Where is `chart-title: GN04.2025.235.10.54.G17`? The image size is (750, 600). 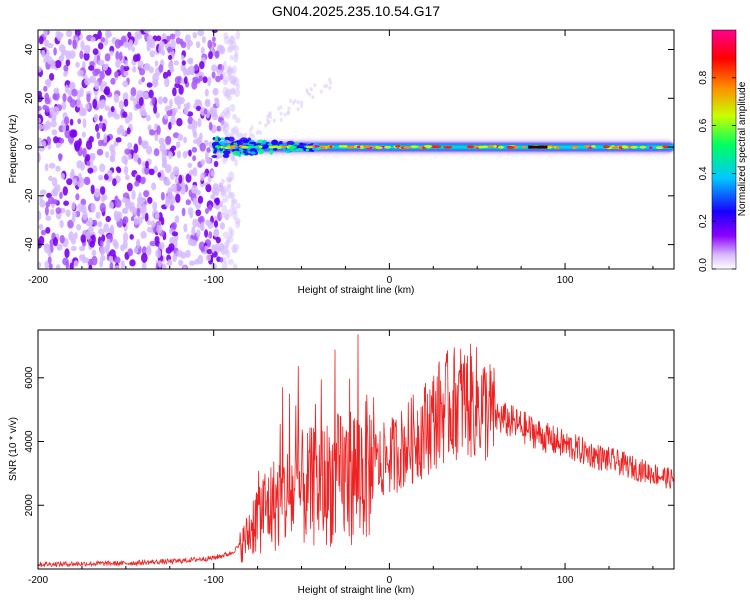
chart-title: GN04.2025.235.10.54.G17 is located at coordinates (356, 11).